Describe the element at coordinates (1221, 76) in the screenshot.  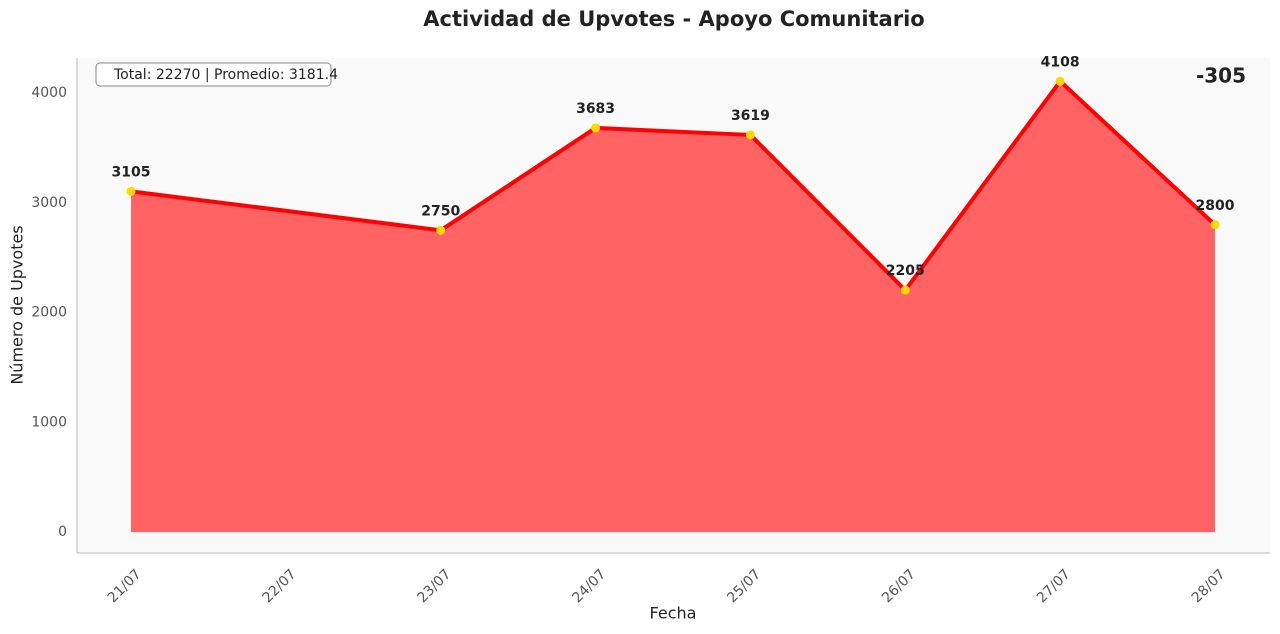
I see `change-annotation: -305` at that location.